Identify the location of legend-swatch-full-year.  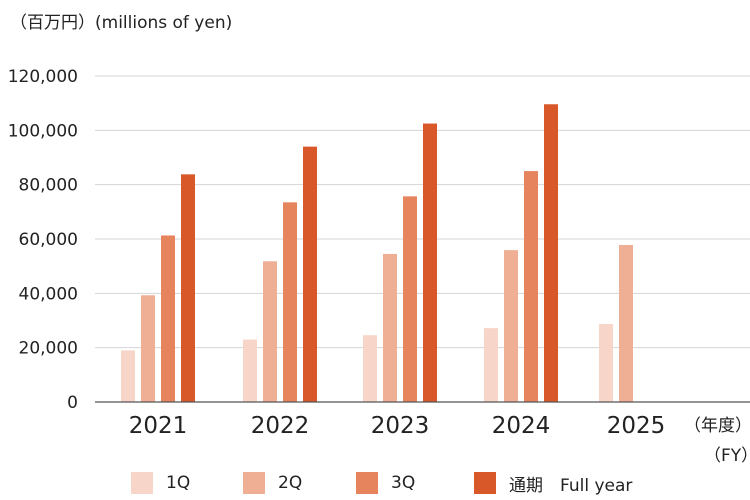
(485, 483).